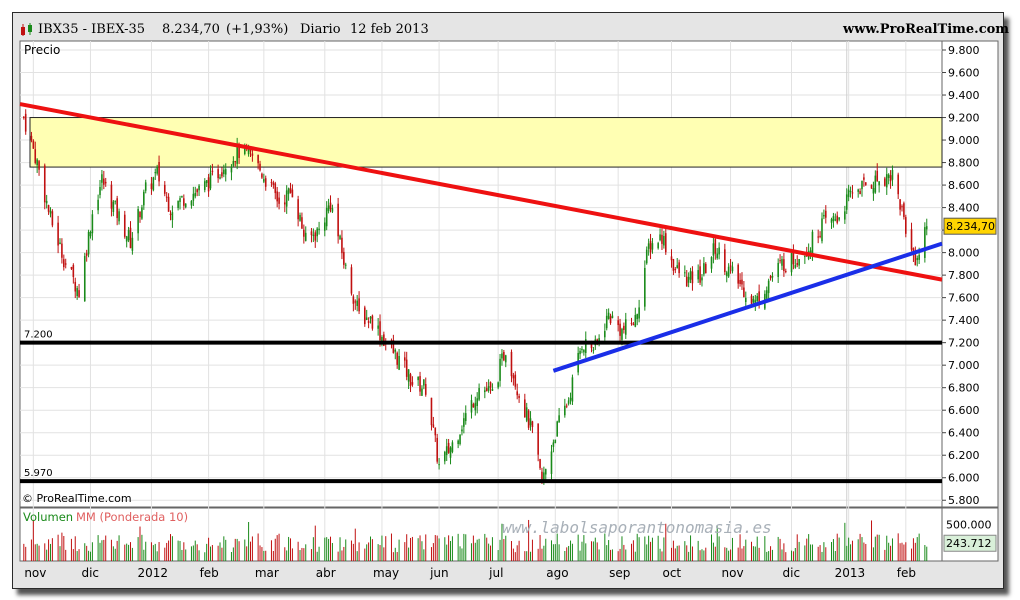 This screenshot has height=600, width=1020. I want to click on price-tick-label: 7.200, so click(964, 343).